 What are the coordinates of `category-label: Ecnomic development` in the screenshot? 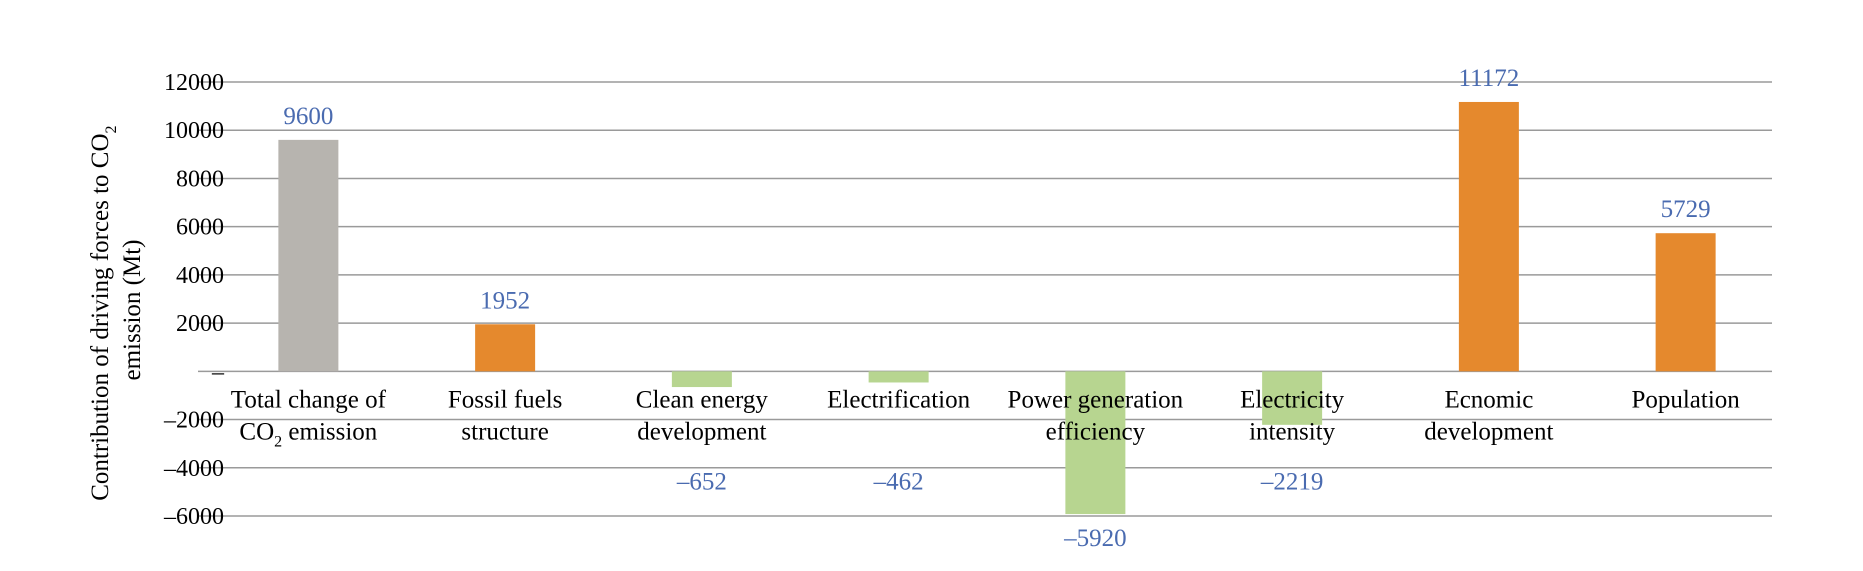 It's located at (1488, 415).